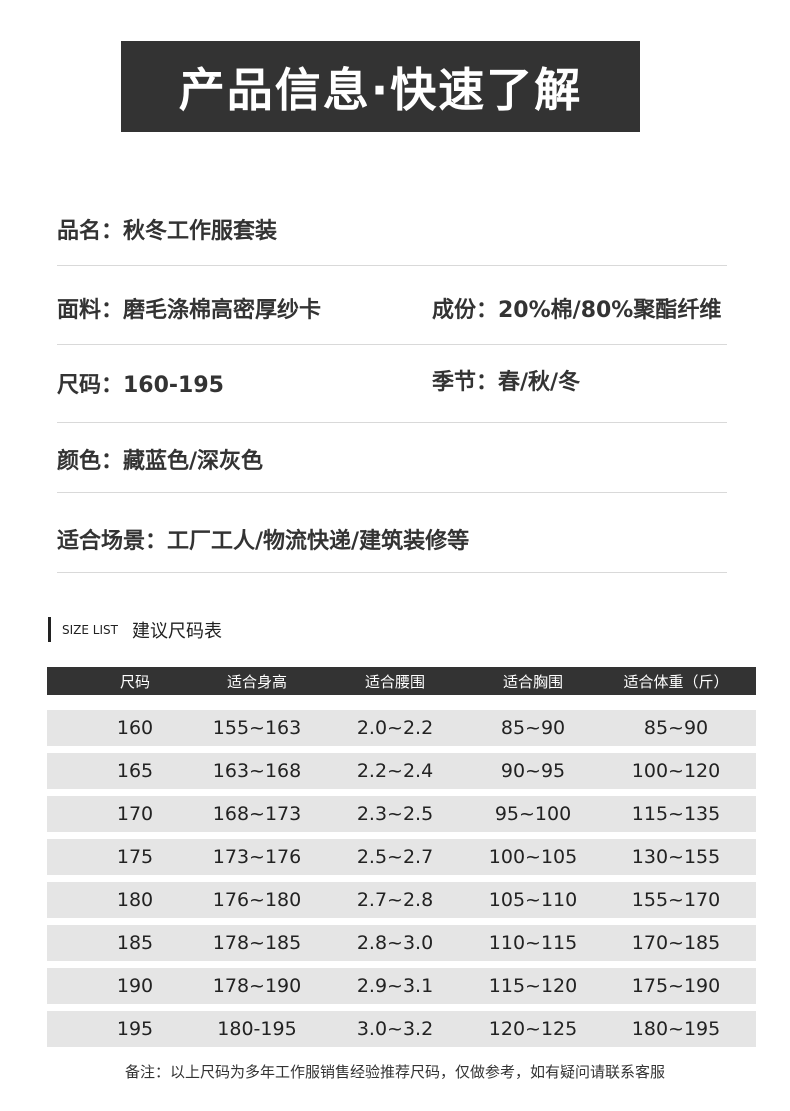 Image resolution: width=790 pixels, height=1111 pixels. Describe the element at coordinates (135, 771) in the screenshot. I see `table-cell: 165` at that location.